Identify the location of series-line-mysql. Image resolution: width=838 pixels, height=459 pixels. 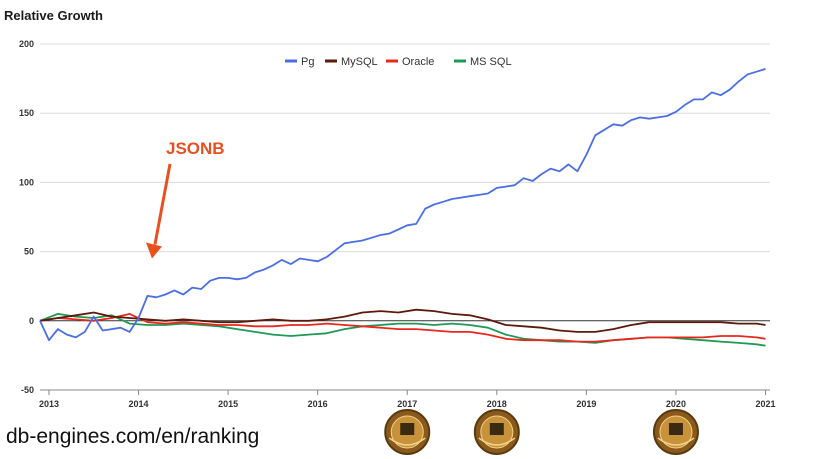
(402, 320).